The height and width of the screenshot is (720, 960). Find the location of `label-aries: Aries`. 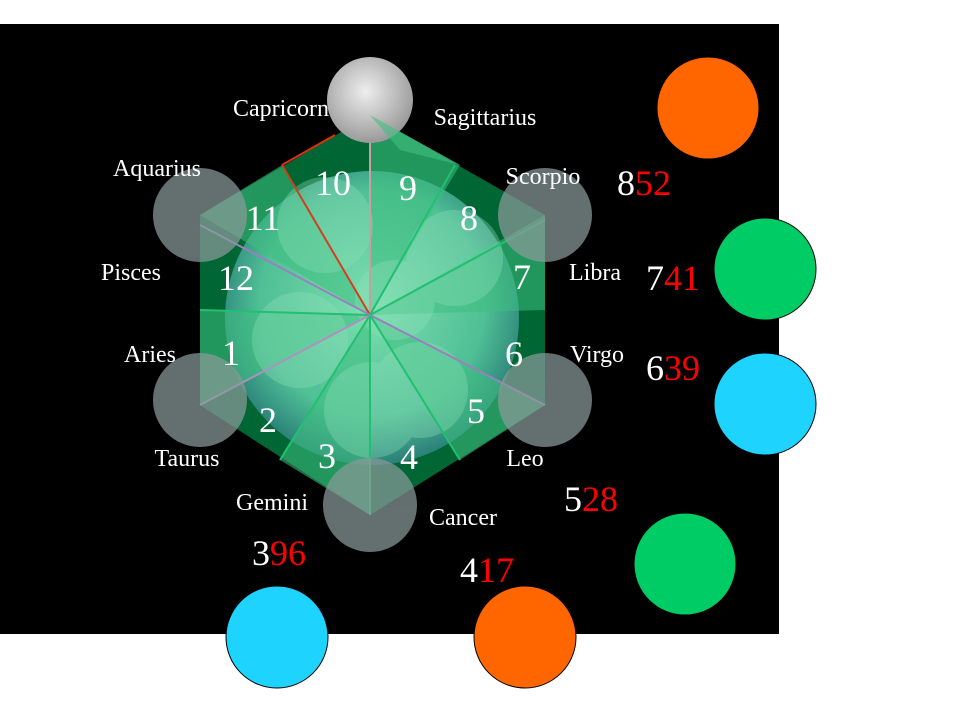

label-aries: Aries is located at coordinates (150, 355).